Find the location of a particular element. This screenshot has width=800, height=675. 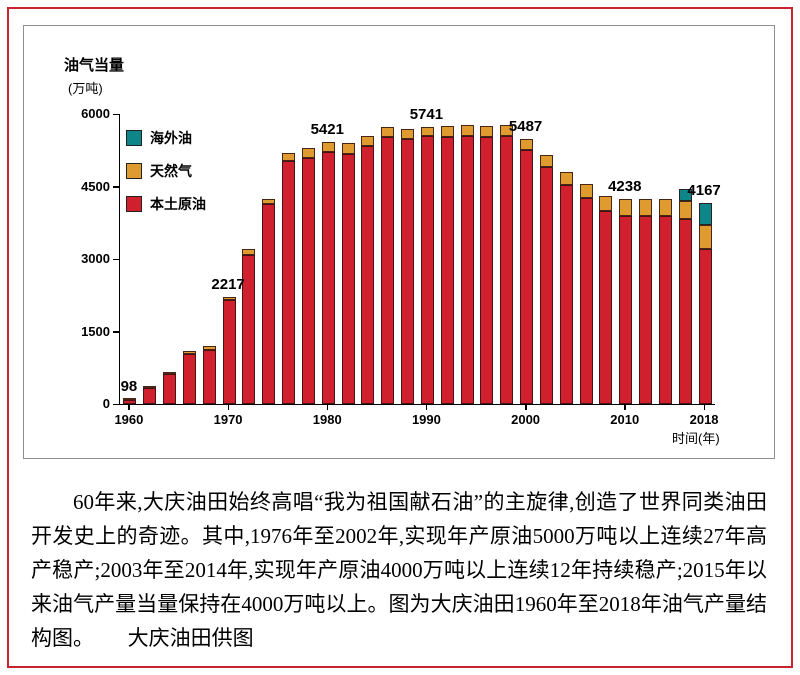

bar-value-label: 5421 is located at coordinates (327, 129).